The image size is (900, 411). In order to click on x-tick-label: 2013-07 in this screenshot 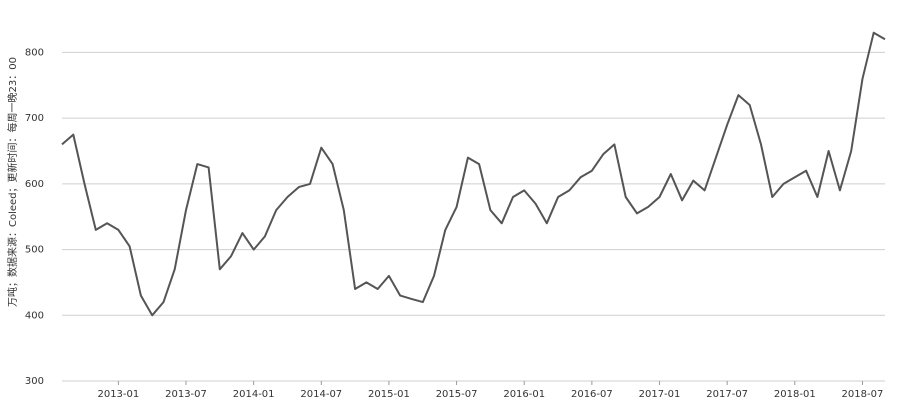, I will do `click(186, 394)`.